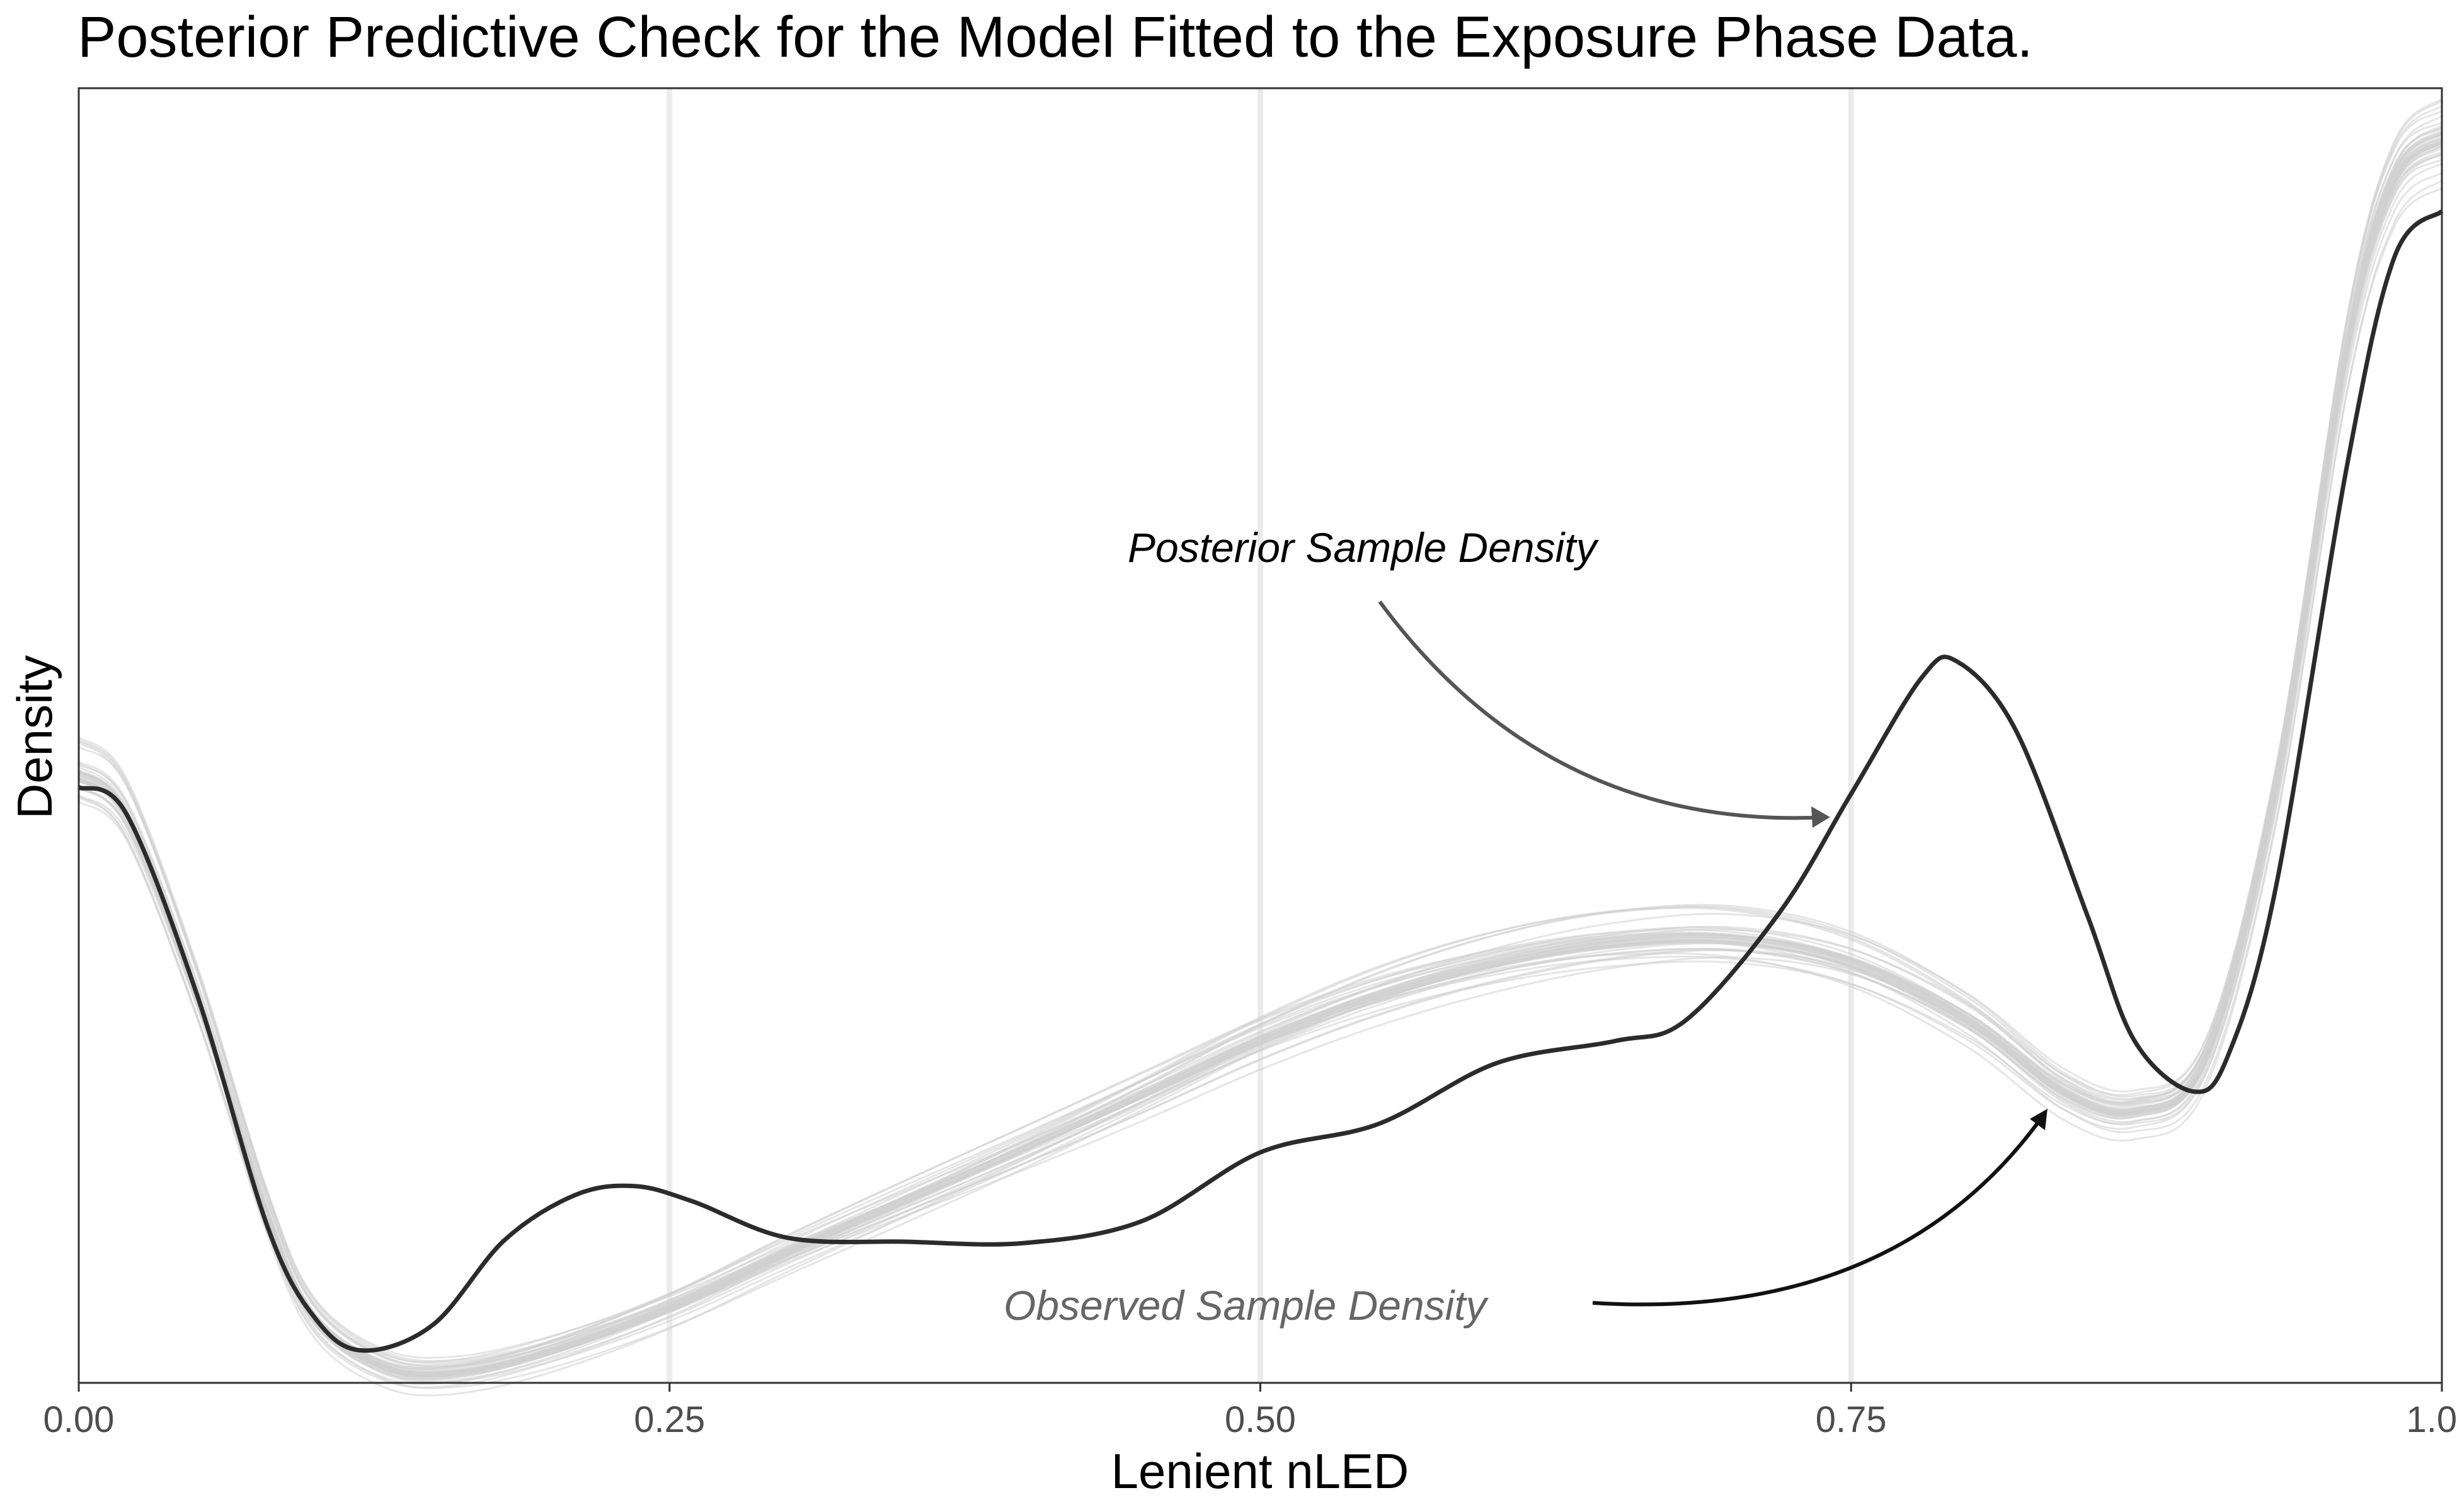 Image resolution: width=2457 pixels, height=1512 pixels. Describe the element at coordinates (1819, 1210) in the screenshot. I see `observed-annotation-arrow` at that location.